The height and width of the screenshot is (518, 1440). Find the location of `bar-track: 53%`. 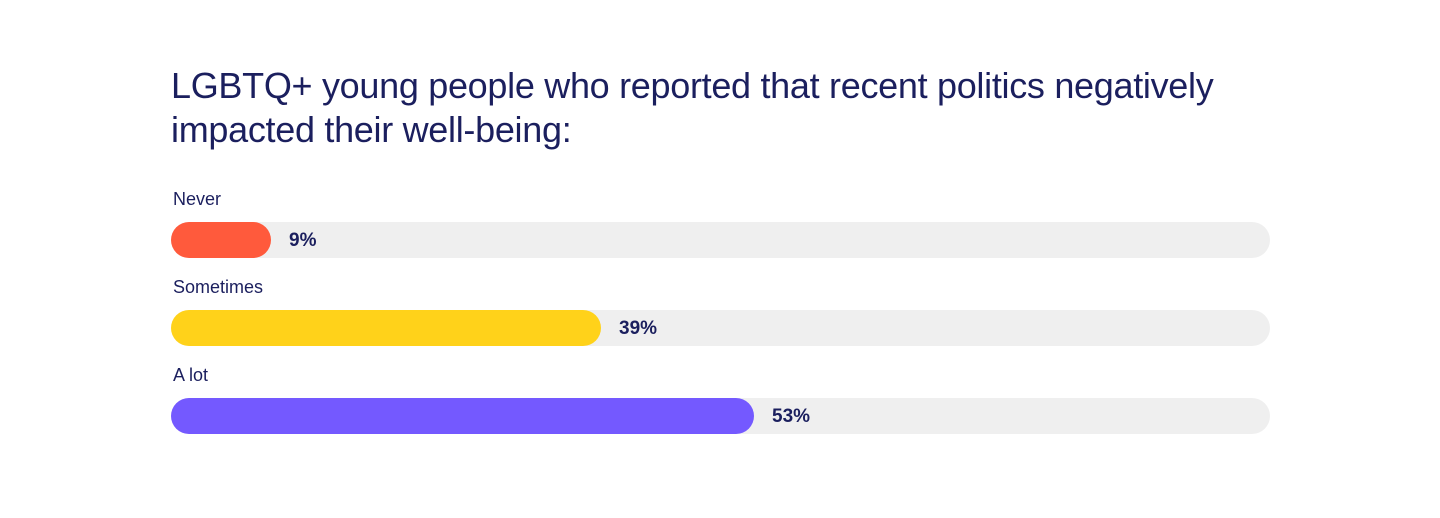

bar-track: 53% is located at coordinates (720, 416).